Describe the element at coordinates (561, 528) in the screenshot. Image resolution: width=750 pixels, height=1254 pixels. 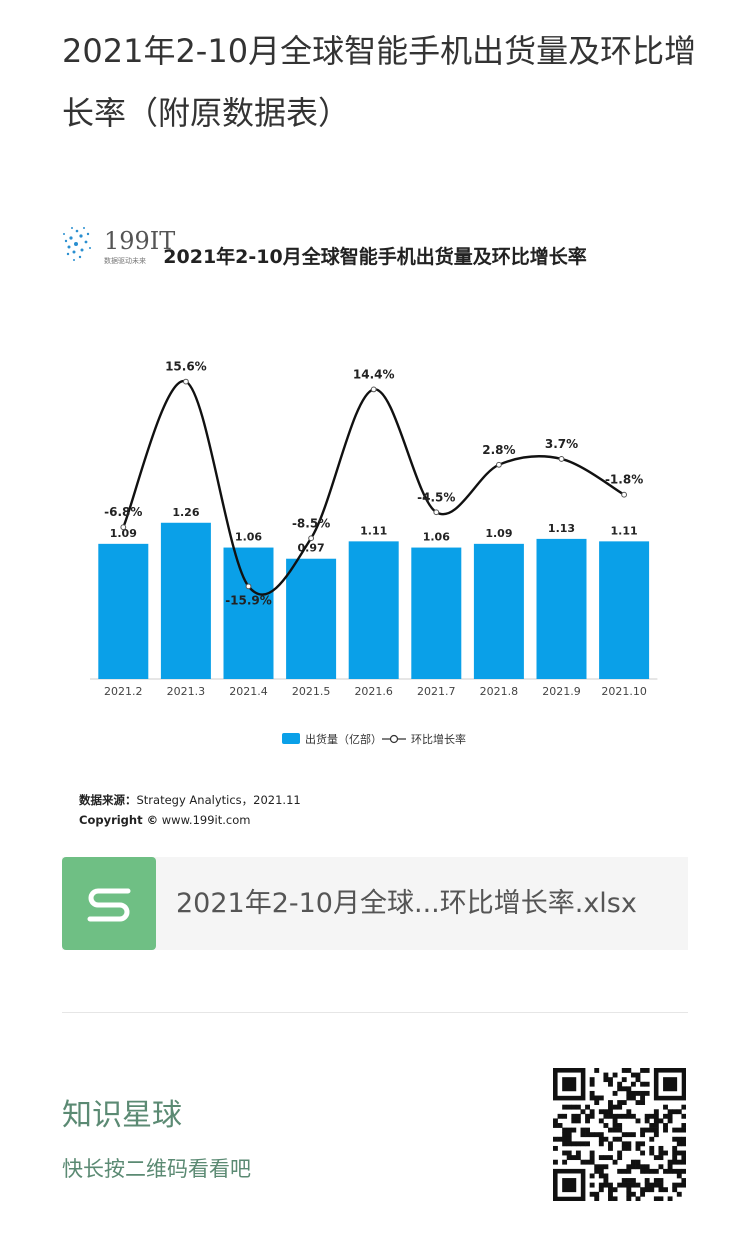
I see `bar-value-label: 1.13` at that location.